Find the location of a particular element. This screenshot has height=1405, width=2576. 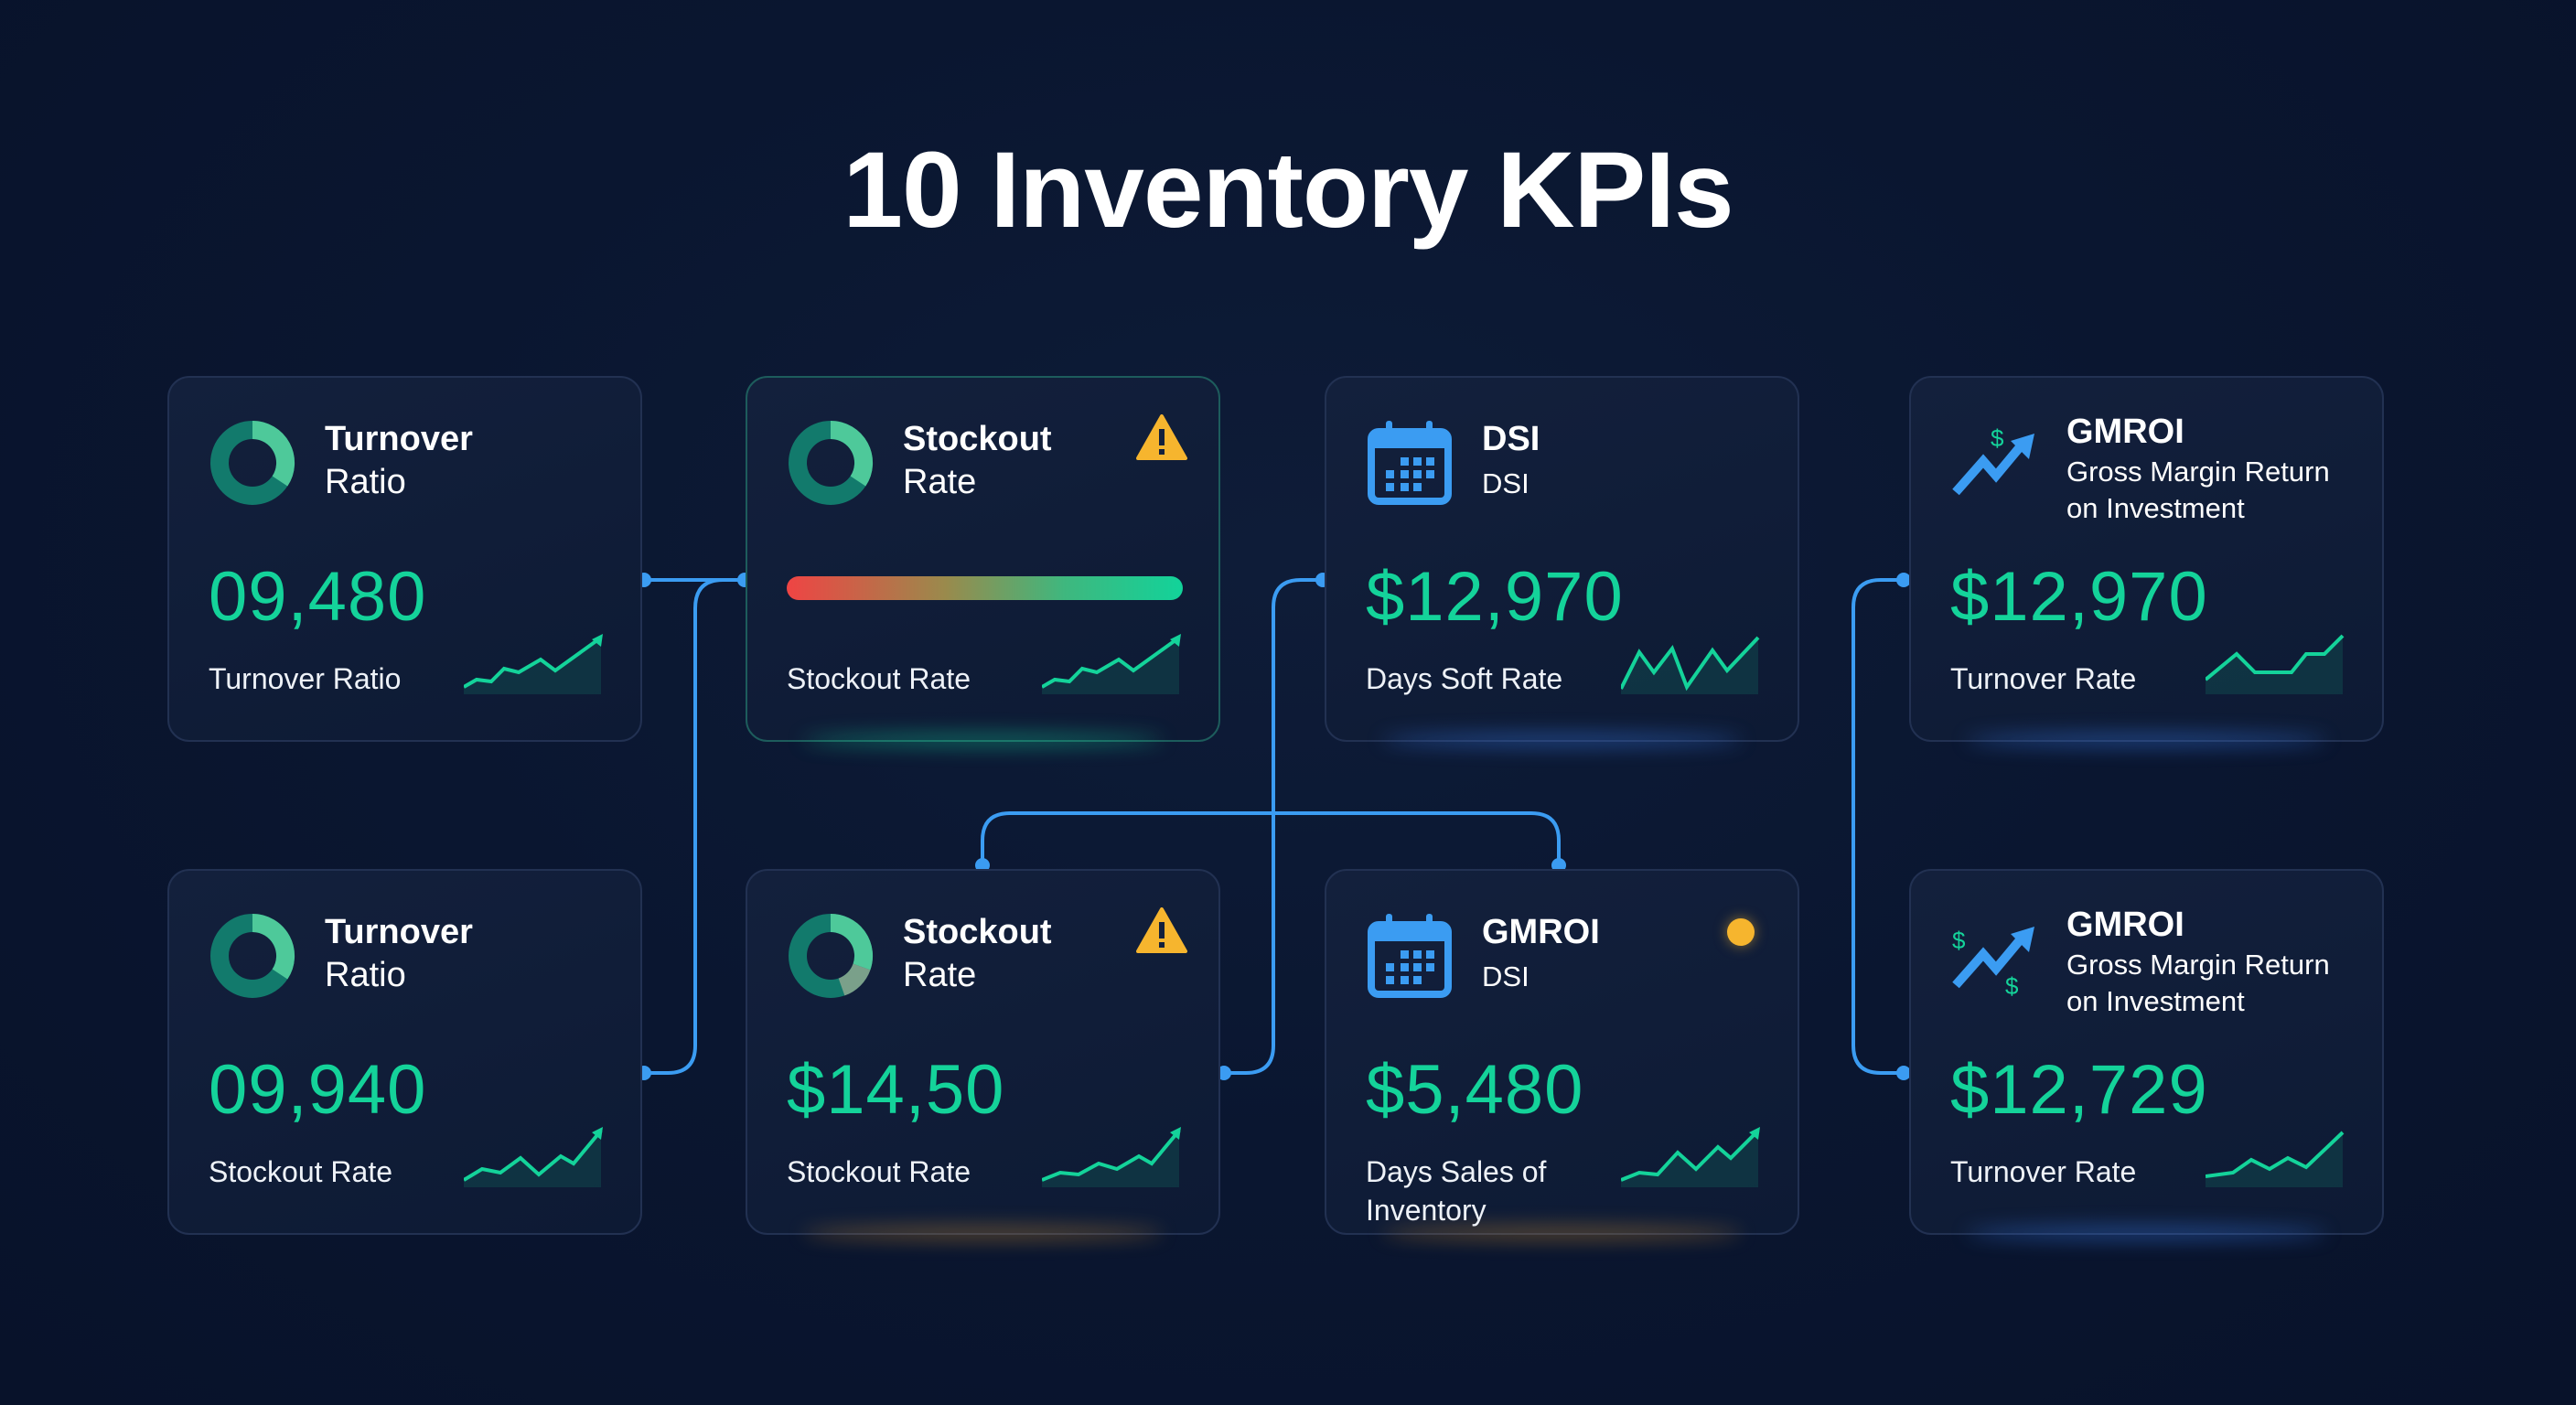

kpi-card-gmroi-dsi: GMROI DSI $5,480 Days Sales of Inventory is located at coordinates (1562, 1054).